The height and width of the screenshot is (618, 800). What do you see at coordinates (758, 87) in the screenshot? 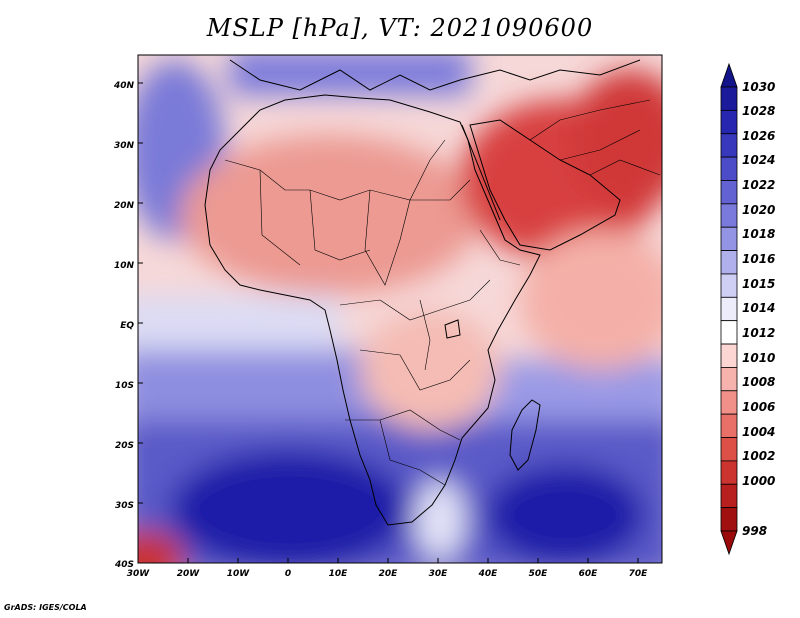
I see `colorbar-label: 1030` at bounding box center [758, 87].